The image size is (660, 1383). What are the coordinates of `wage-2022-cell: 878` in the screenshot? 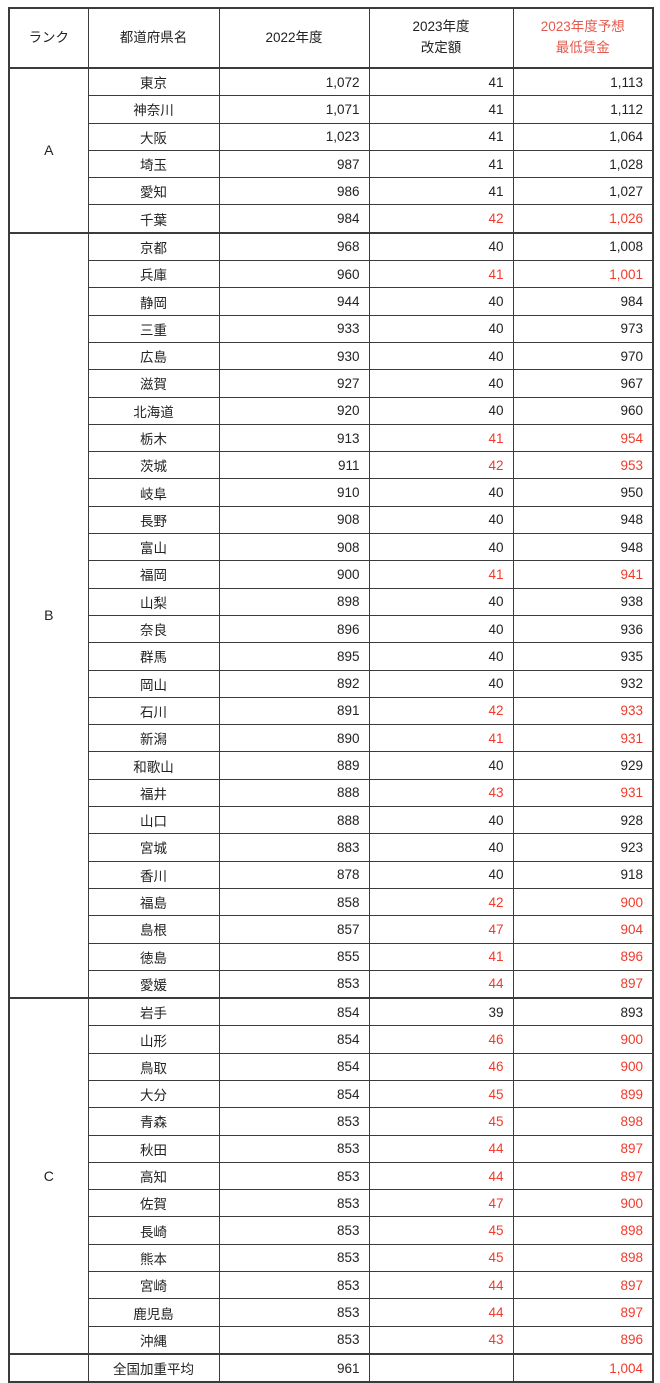 It's located at (294, 874).